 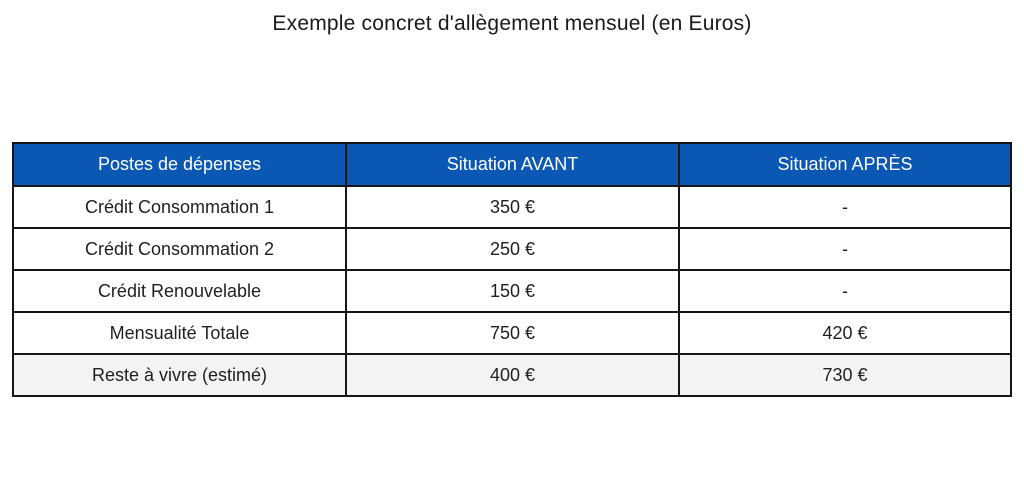 I want to click on cell-label: Crédit Consommation 1, so click(x=179, y=207).